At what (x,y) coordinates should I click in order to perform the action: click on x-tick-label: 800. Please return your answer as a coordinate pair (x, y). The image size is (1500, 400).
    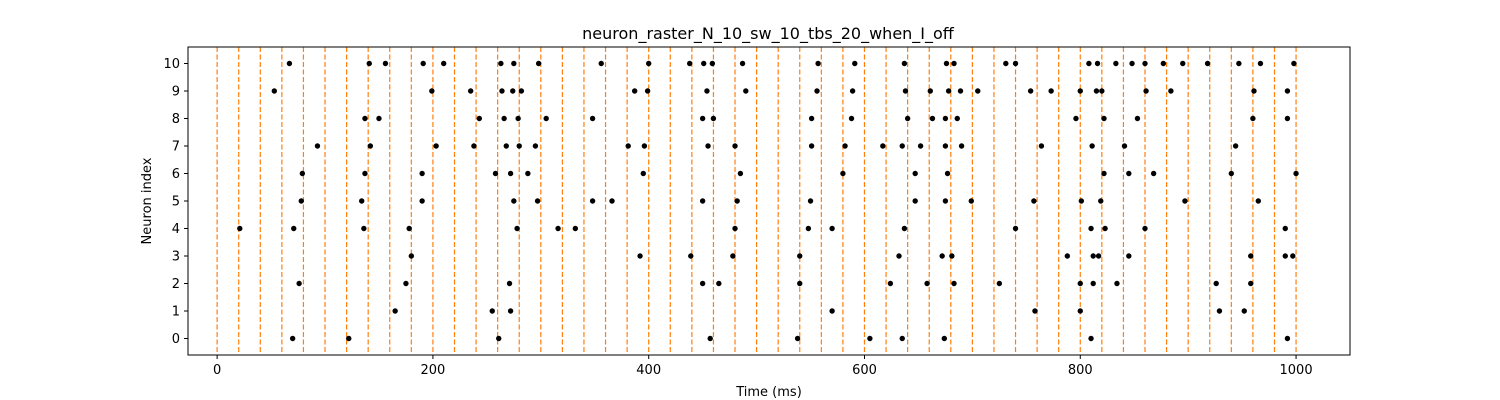
    Looking at the image, I should click on (1080, 370).